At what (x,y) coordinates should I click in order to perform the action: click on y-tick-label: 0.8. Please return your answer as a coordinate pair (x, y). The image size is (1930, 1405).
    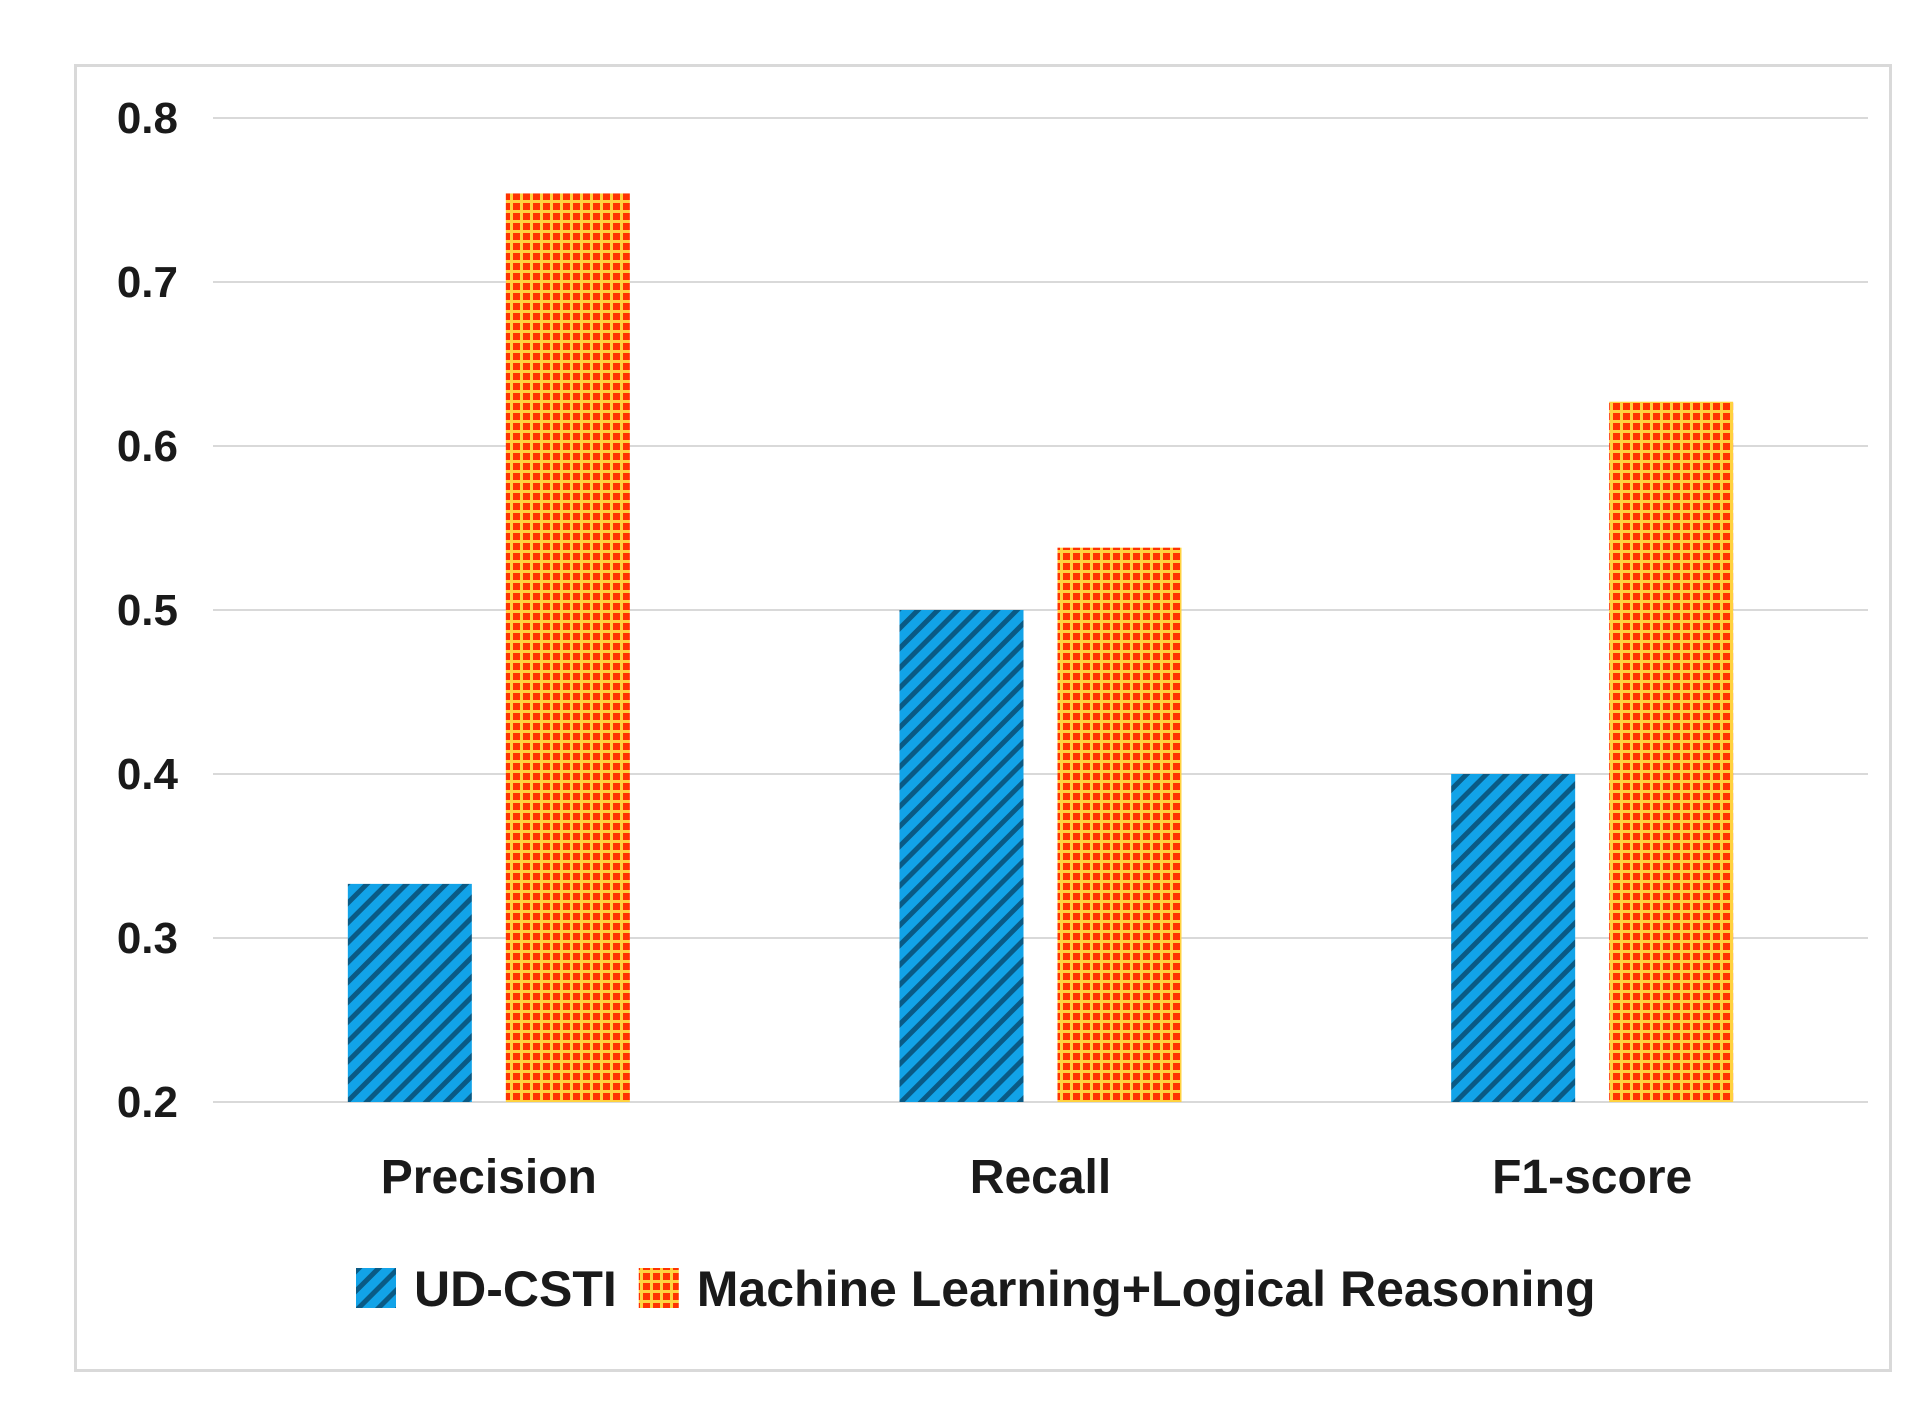
    Looking at the image, I should click on (147, 118).